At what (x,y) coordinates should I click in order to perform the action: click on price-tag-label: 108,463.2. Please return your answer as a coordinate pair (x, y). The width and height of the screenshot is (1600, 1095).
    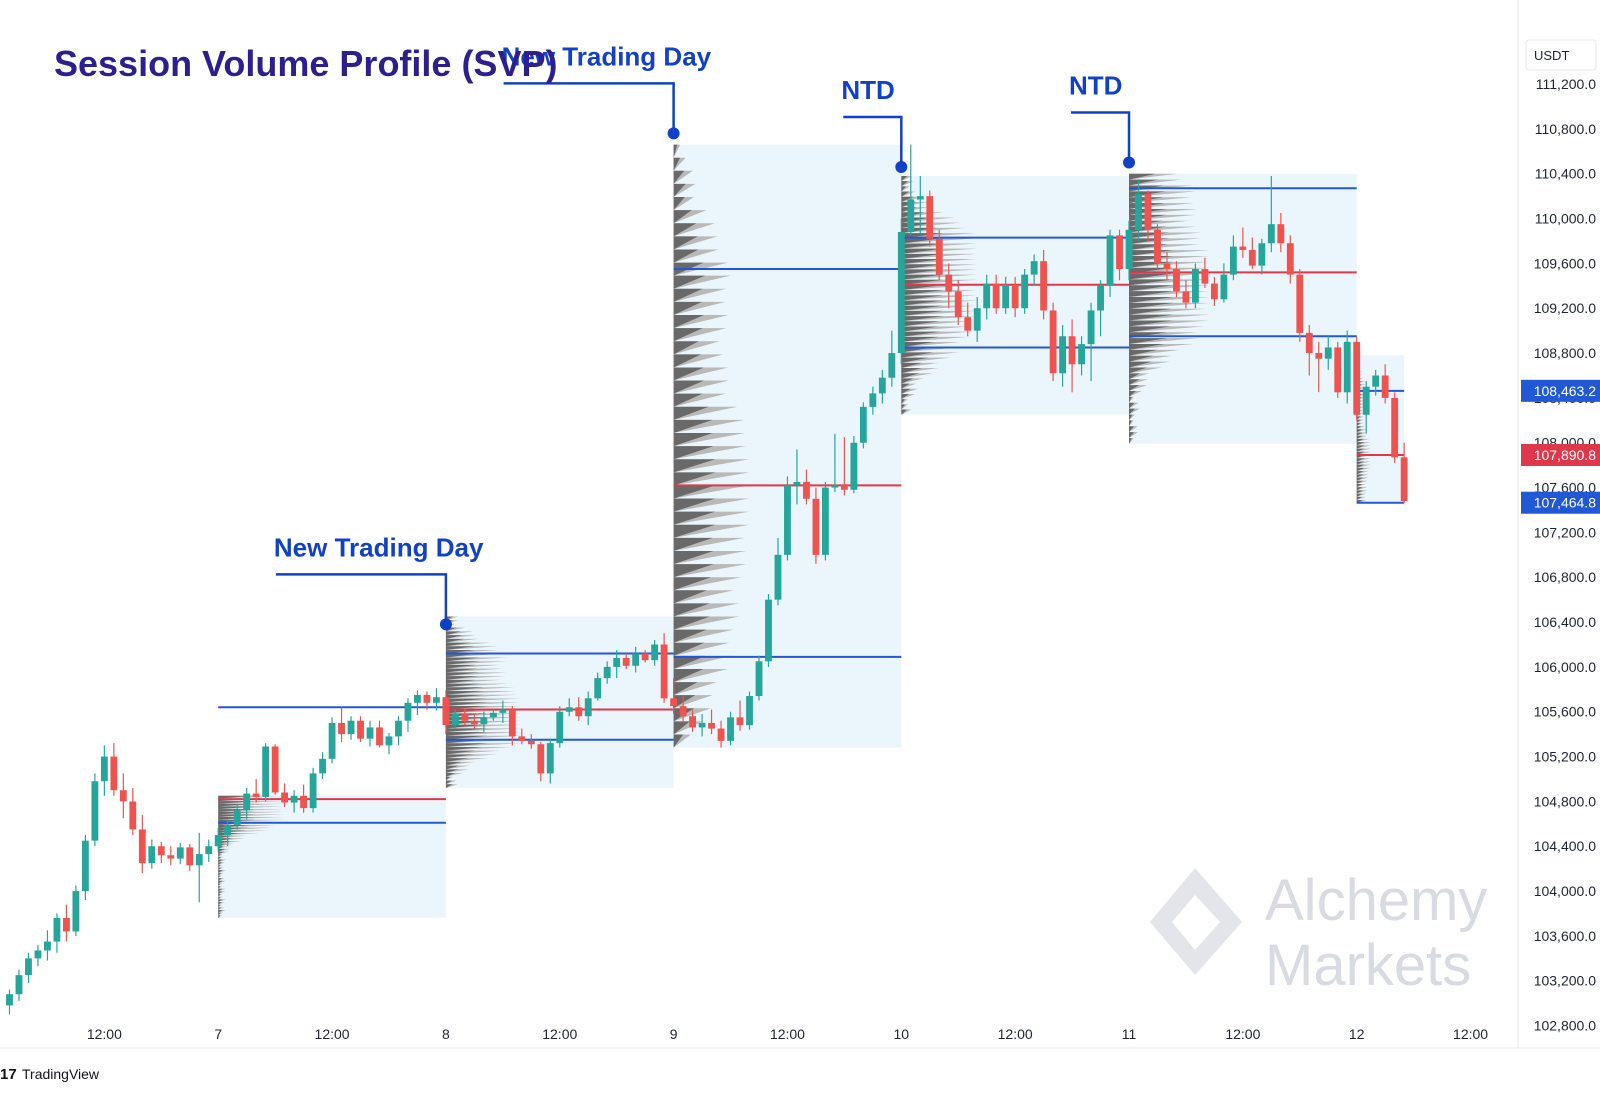
    Looking at the image, I should click on (1565, 391).